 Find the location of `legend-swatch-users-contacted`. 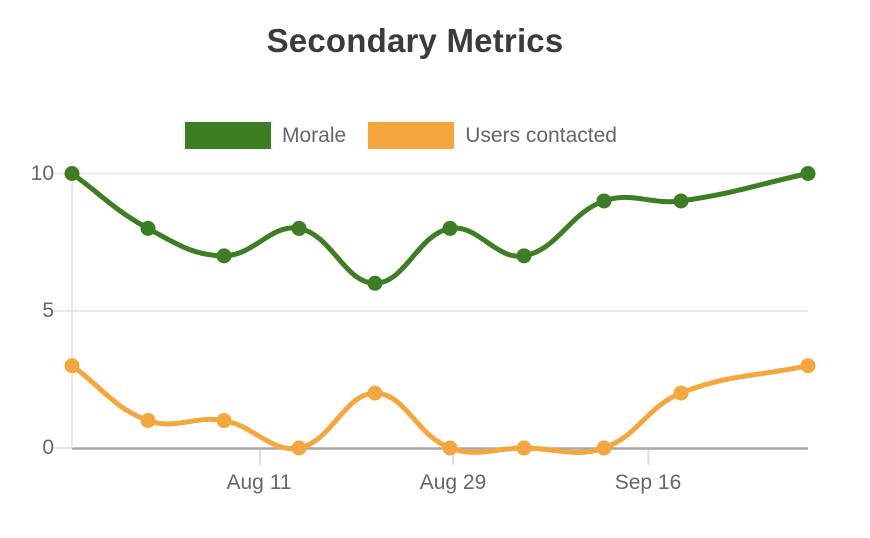

legend-swatch-users-contacted is located at coordinates (411, 135).